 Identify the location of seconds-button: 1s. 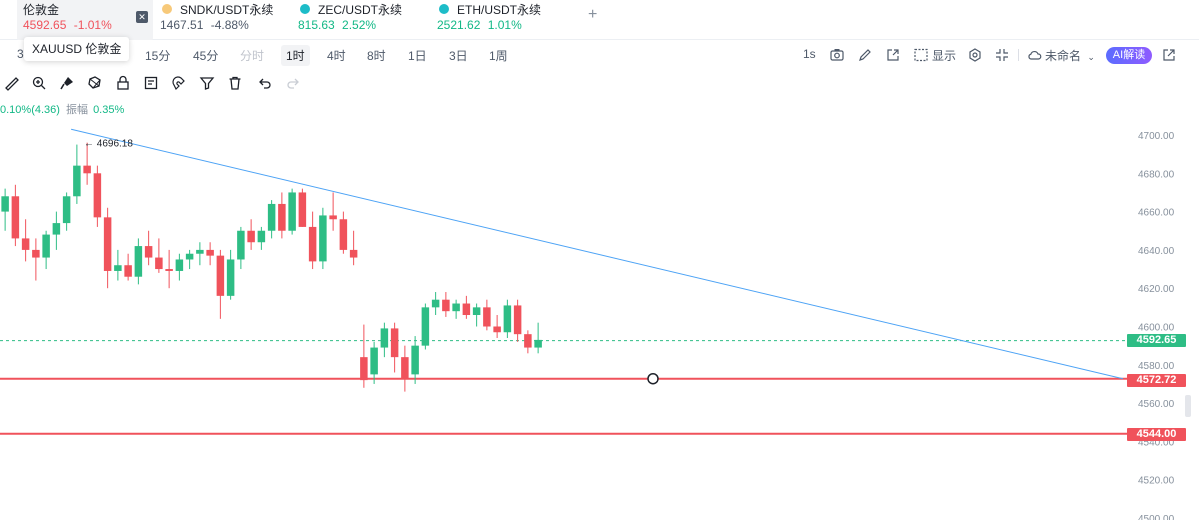
(809, 54).